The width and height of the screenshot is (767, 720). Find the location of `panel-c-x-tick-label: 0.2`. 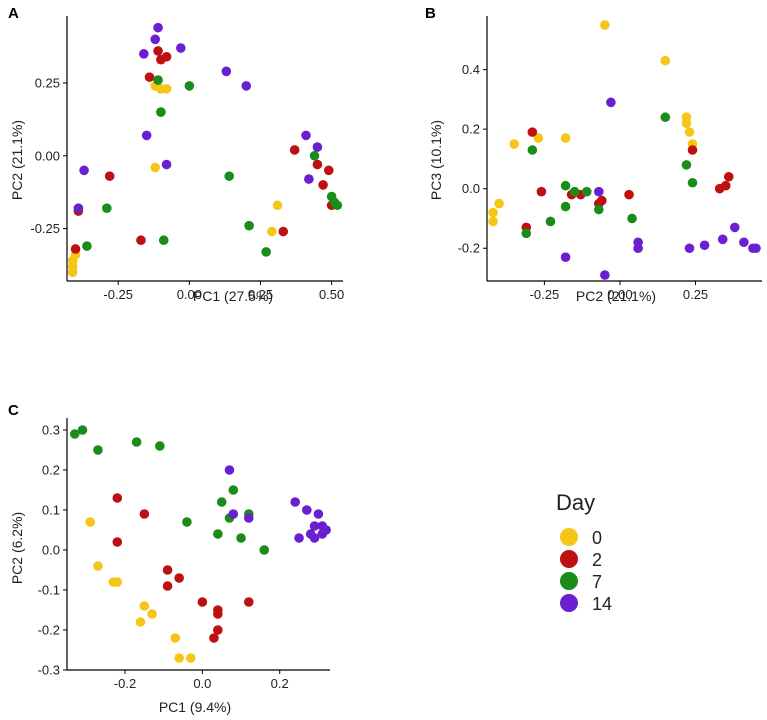

panel-c-x-tick-label: 0.2 is located at coordinates (280, 683).